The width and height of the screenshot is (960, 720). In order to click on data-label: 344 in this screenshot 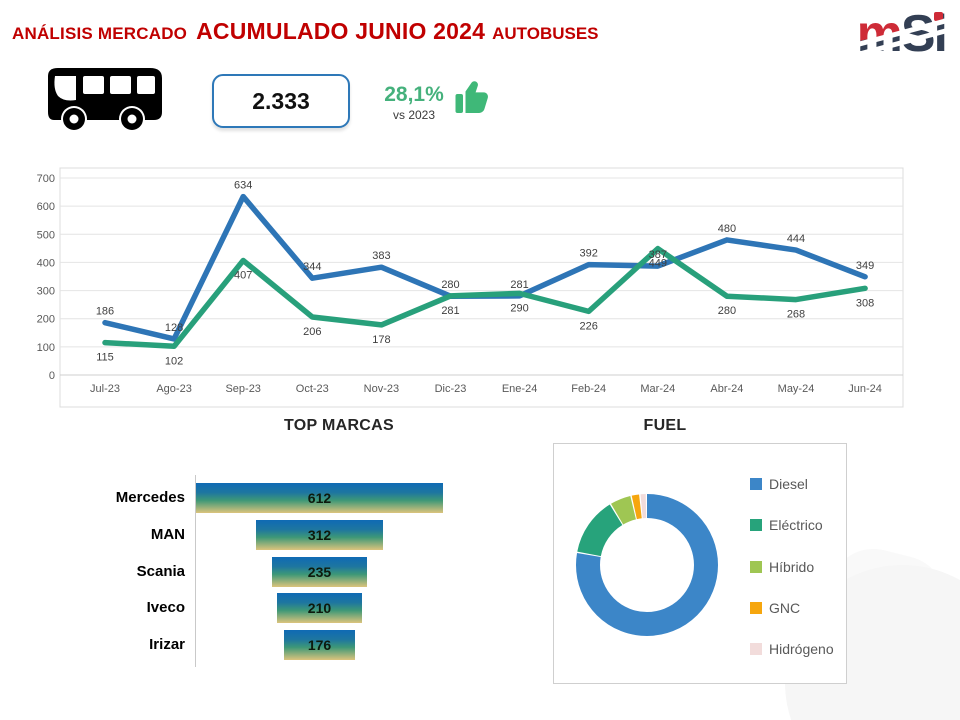, I will do `click(312, 267)`.